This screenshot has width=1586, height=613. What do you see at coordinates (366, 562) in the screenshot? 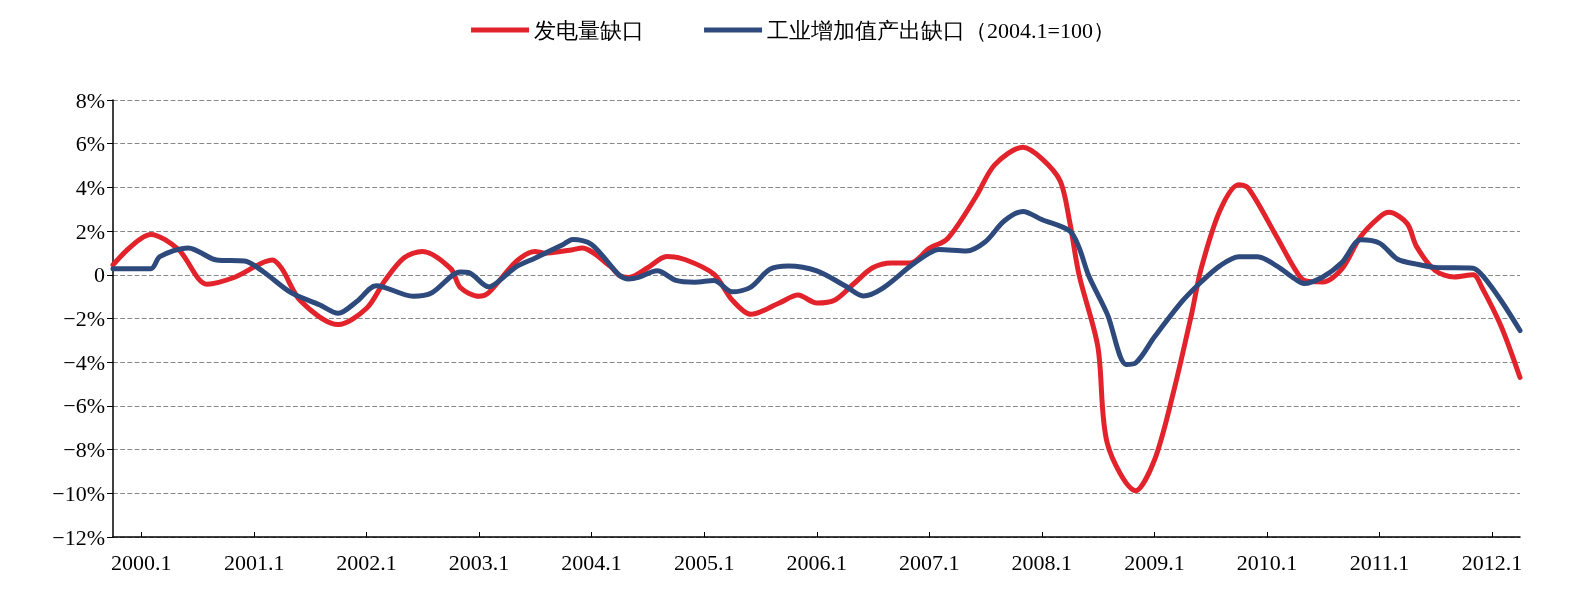
I see `x-tick-label: 2002.1` at bounding box center [366, 562].